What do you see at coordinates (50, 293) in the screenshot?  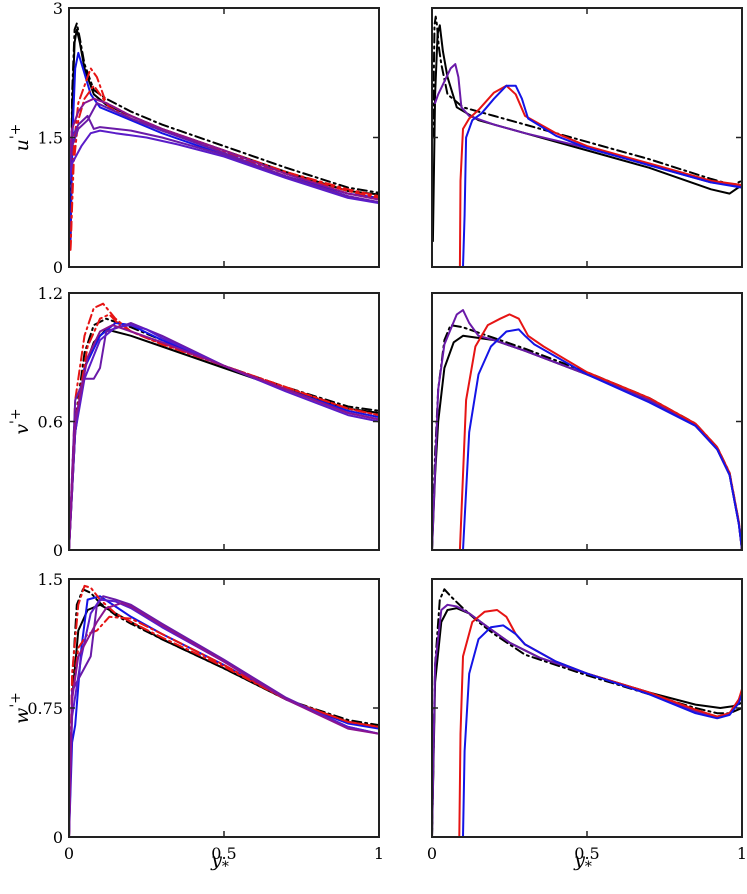 I see `y-tick-label: 1.2` at bounding box center [50, 293].